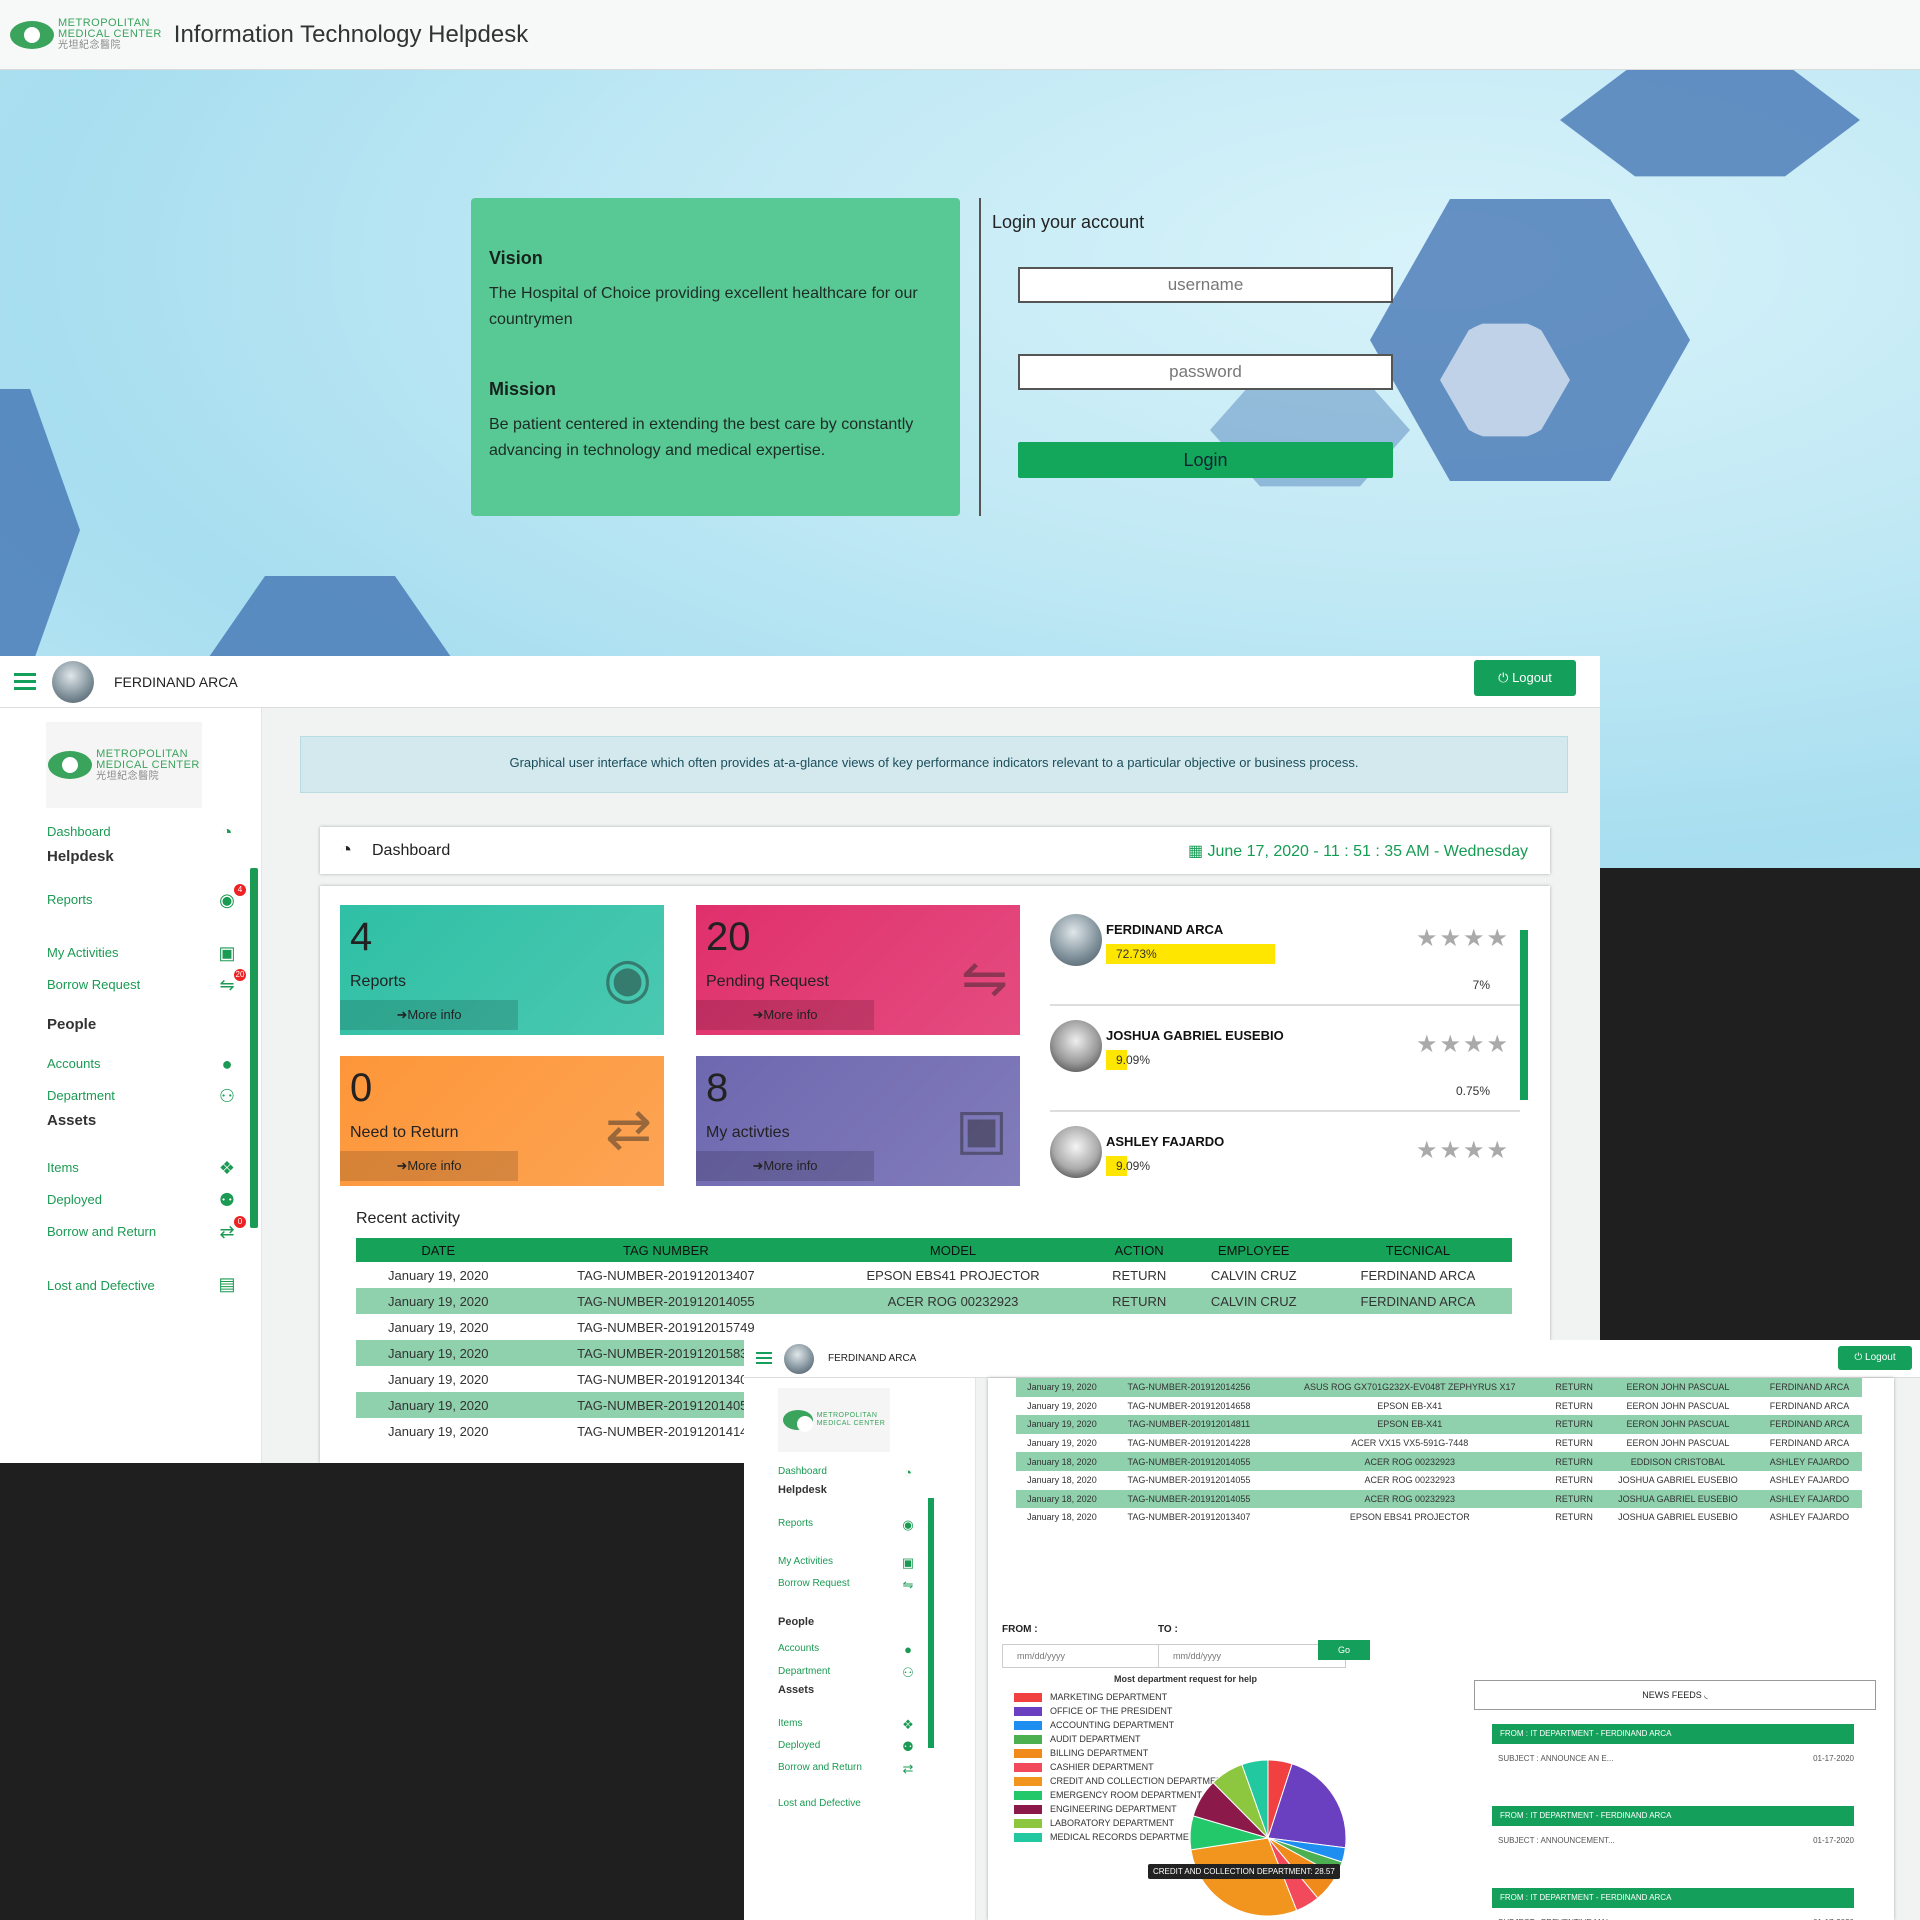 The width and height of the screenshot is (1920, 1920). Describe the element at coordinates (1084, 1767) in the screenshot. I see `legend-entry: CASHIER DEPARTMENT` at that location.